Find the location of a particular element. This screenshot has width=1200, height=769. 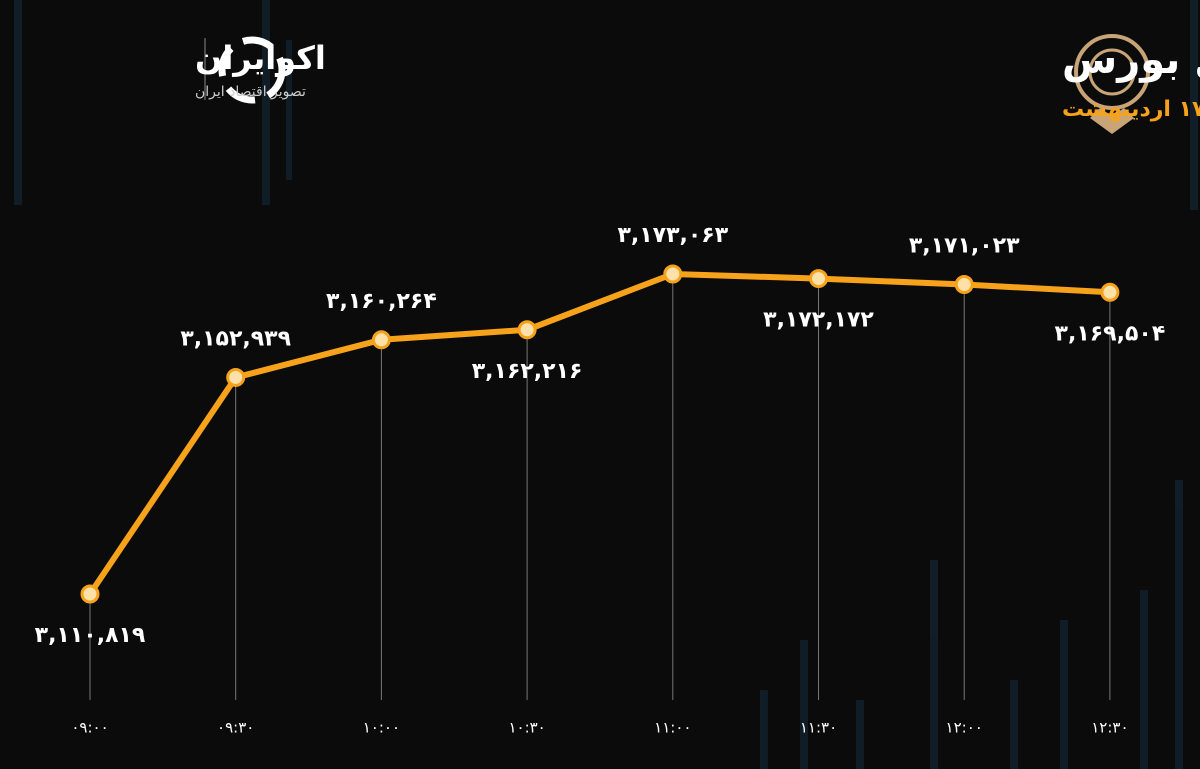

x-tick-label: ۰۹:۳۰ is located at coordinates (235, 728).